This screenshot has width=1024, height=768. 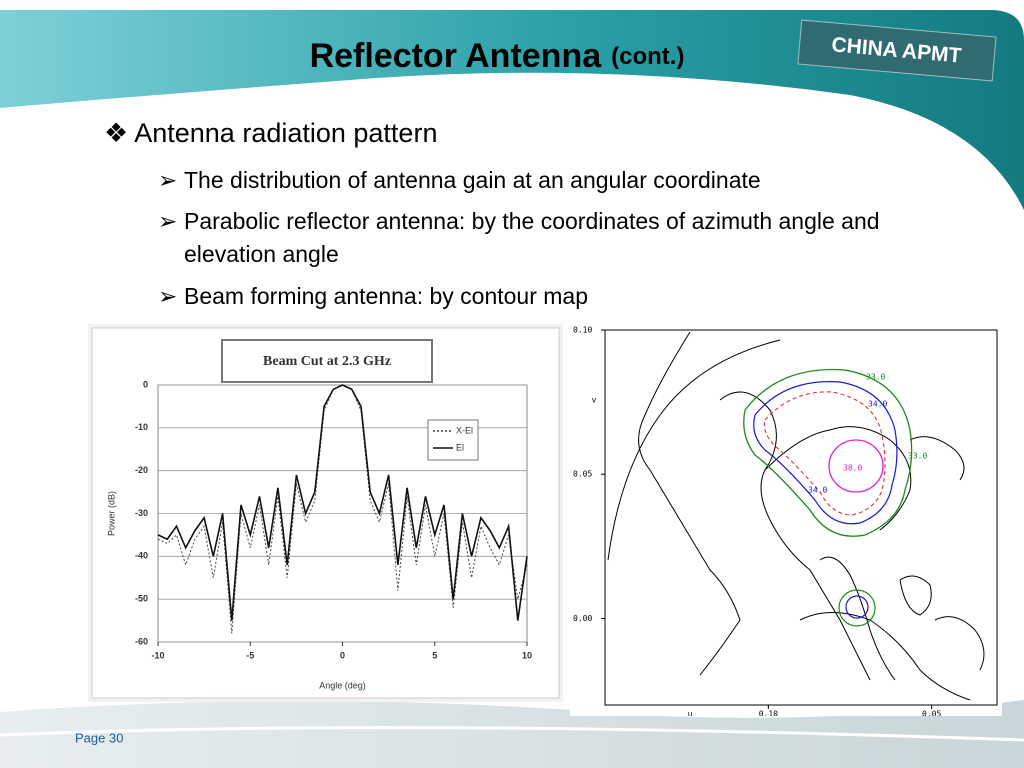 I want to click on x-tick-label: 0.05, so click(x=931, y=713).